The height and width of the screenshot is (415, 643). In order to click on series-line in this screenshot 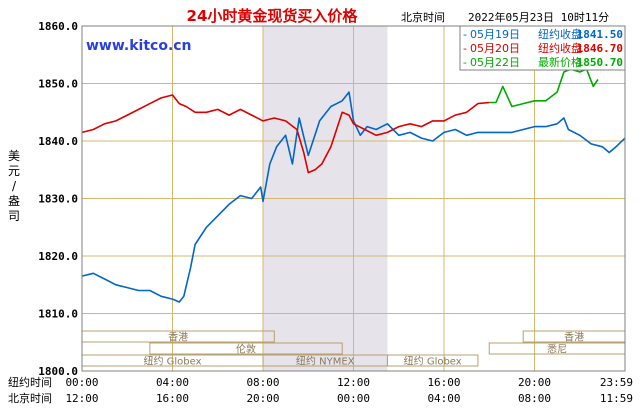, I will do `click(285, 134)`.